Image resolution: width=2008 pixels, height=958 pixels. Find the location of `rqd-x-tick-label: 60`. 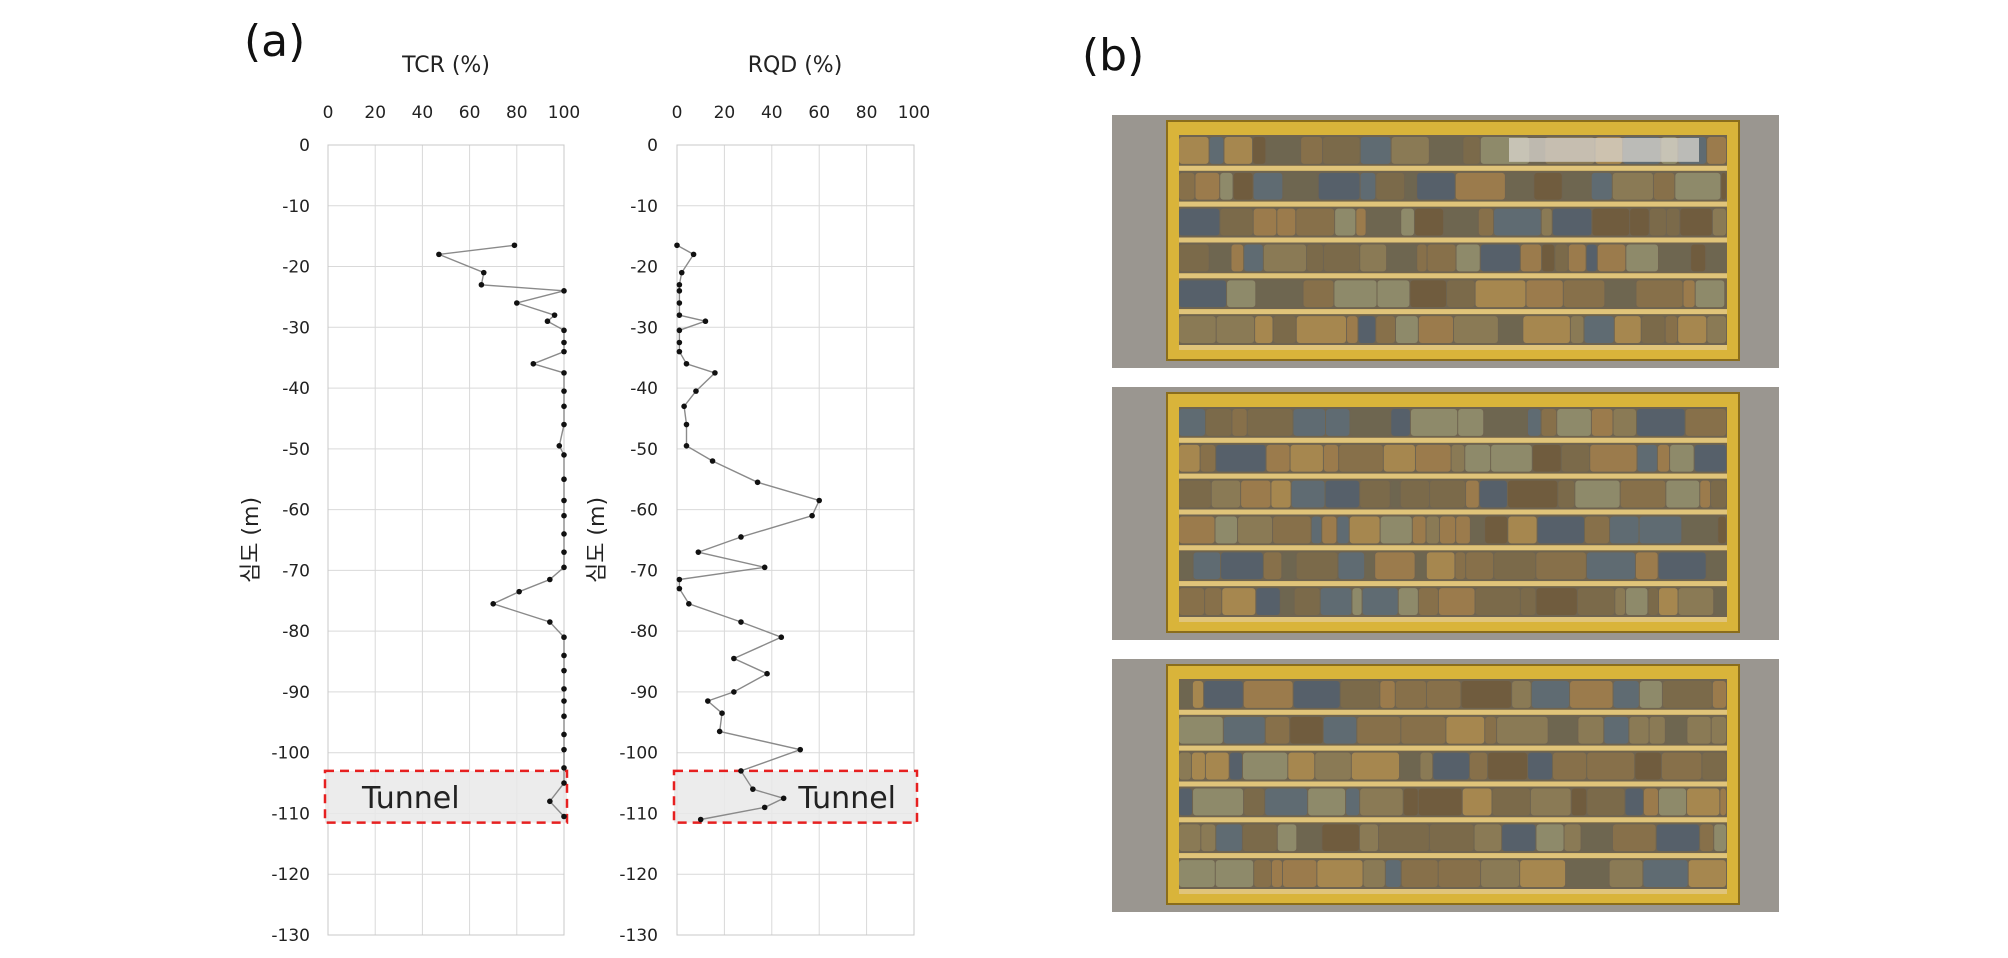

rqd-x-tick-label: 60 is located at coordinates (819, 113).